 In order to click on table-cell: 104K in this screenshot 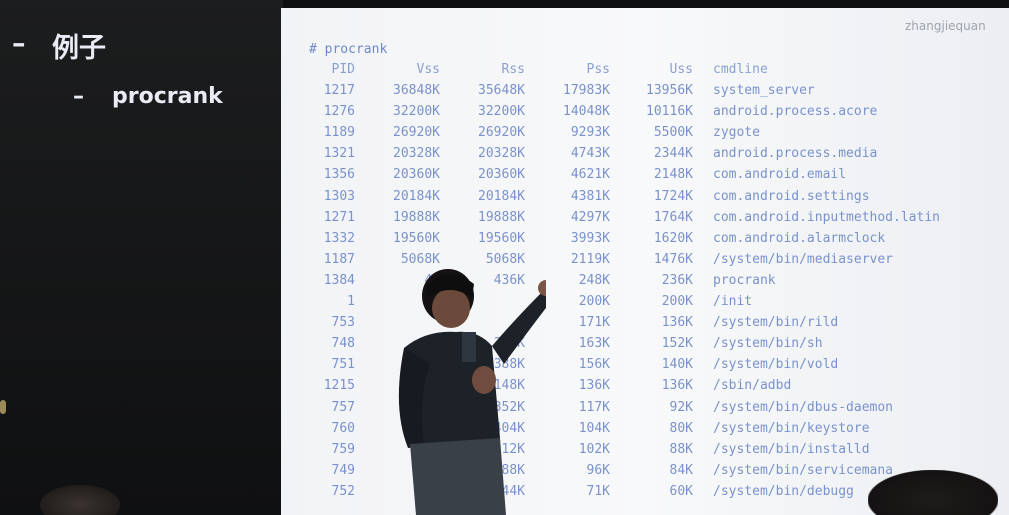, I will do `click(594, 428)`.